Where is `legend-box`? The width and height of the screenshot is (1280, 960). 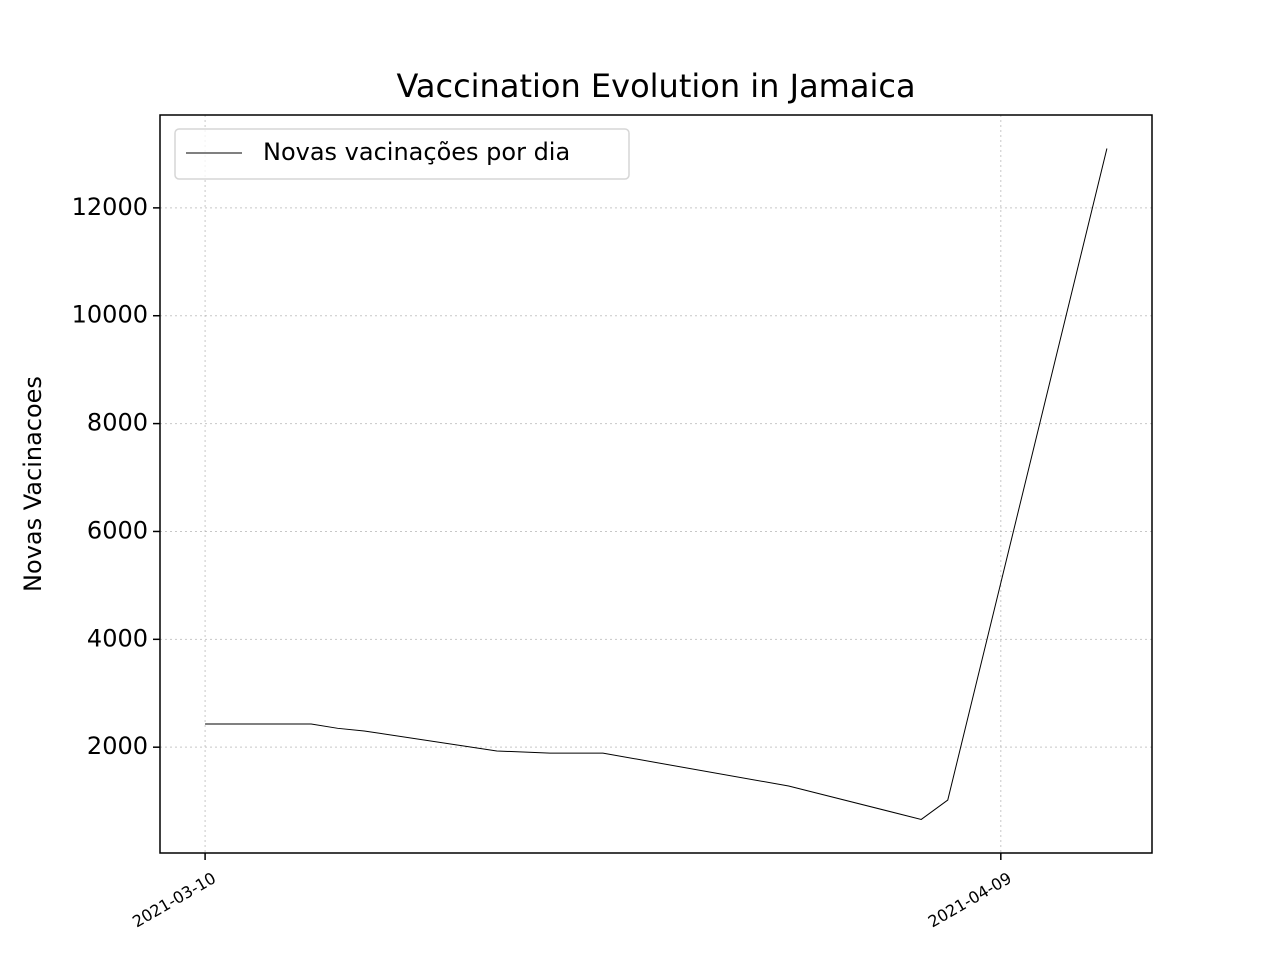
legend-box is located at coordinates (402, 154).